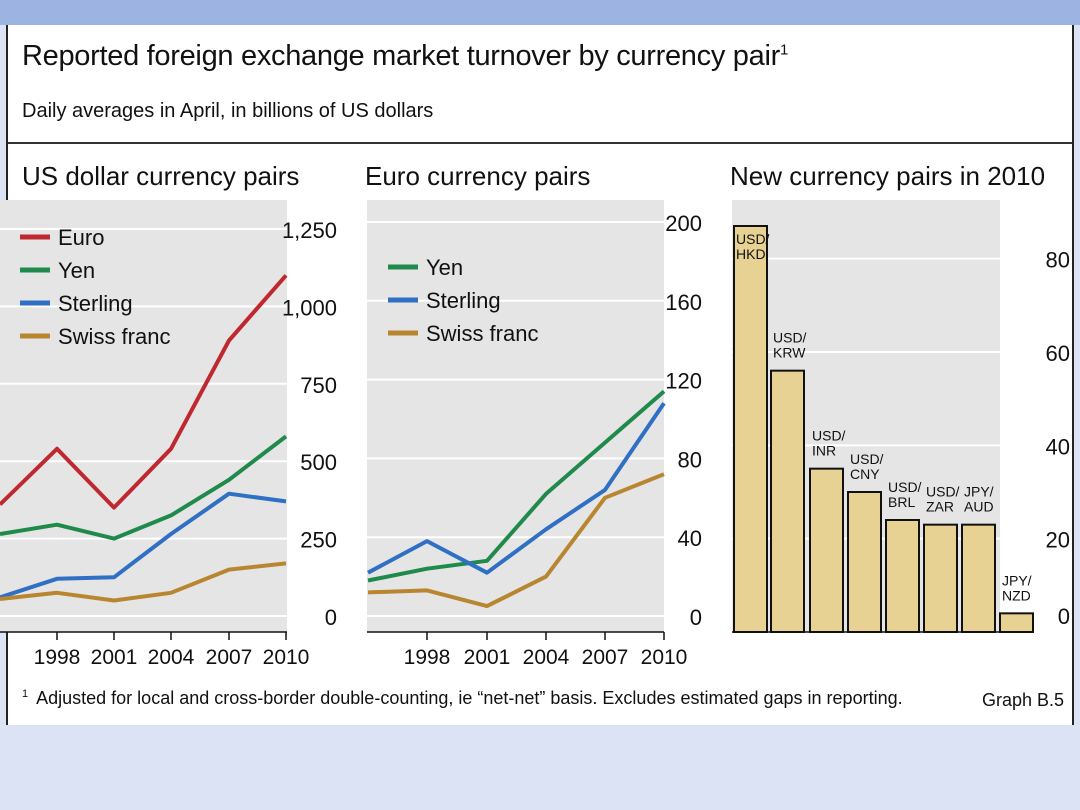 Image resolution: width=1080 pixels, height=810 pixels. I want to click on panel3-title: New currency pairs in 2010, so click(887, 176).